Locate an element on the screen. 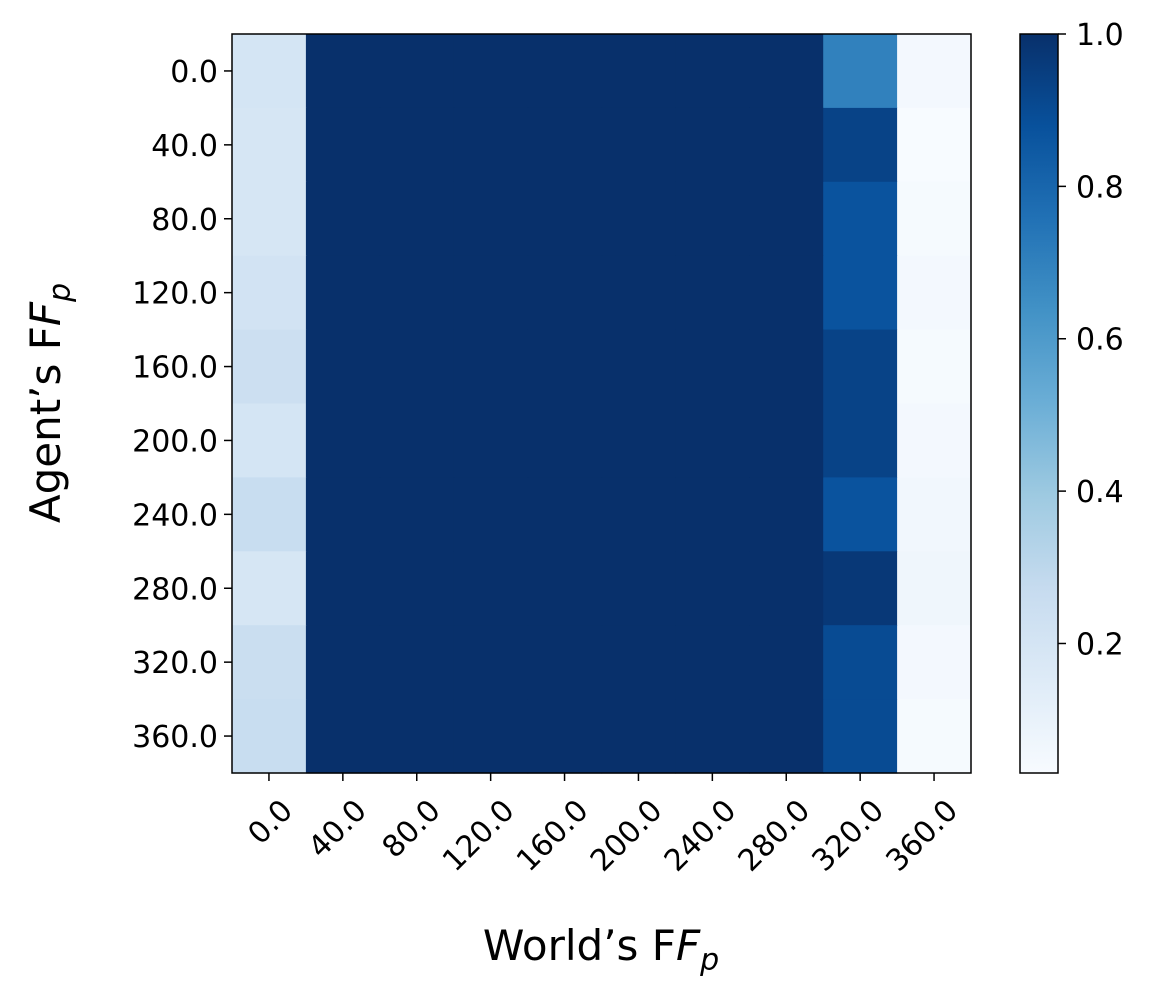 Image resolution: width=1163 pixels, height=1001 pixels. colorbar-tick-label: 0.6 is located at coordinates (1100, 340).